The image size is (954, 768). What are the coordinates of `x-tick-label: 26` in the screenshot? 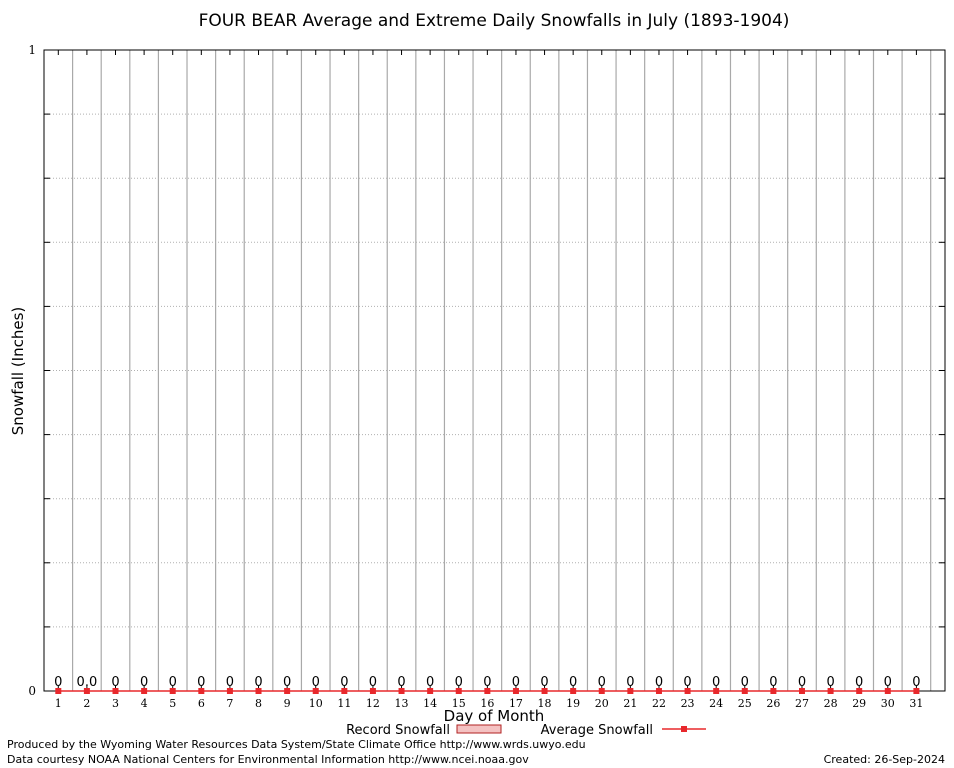 It's located at (773, 703).